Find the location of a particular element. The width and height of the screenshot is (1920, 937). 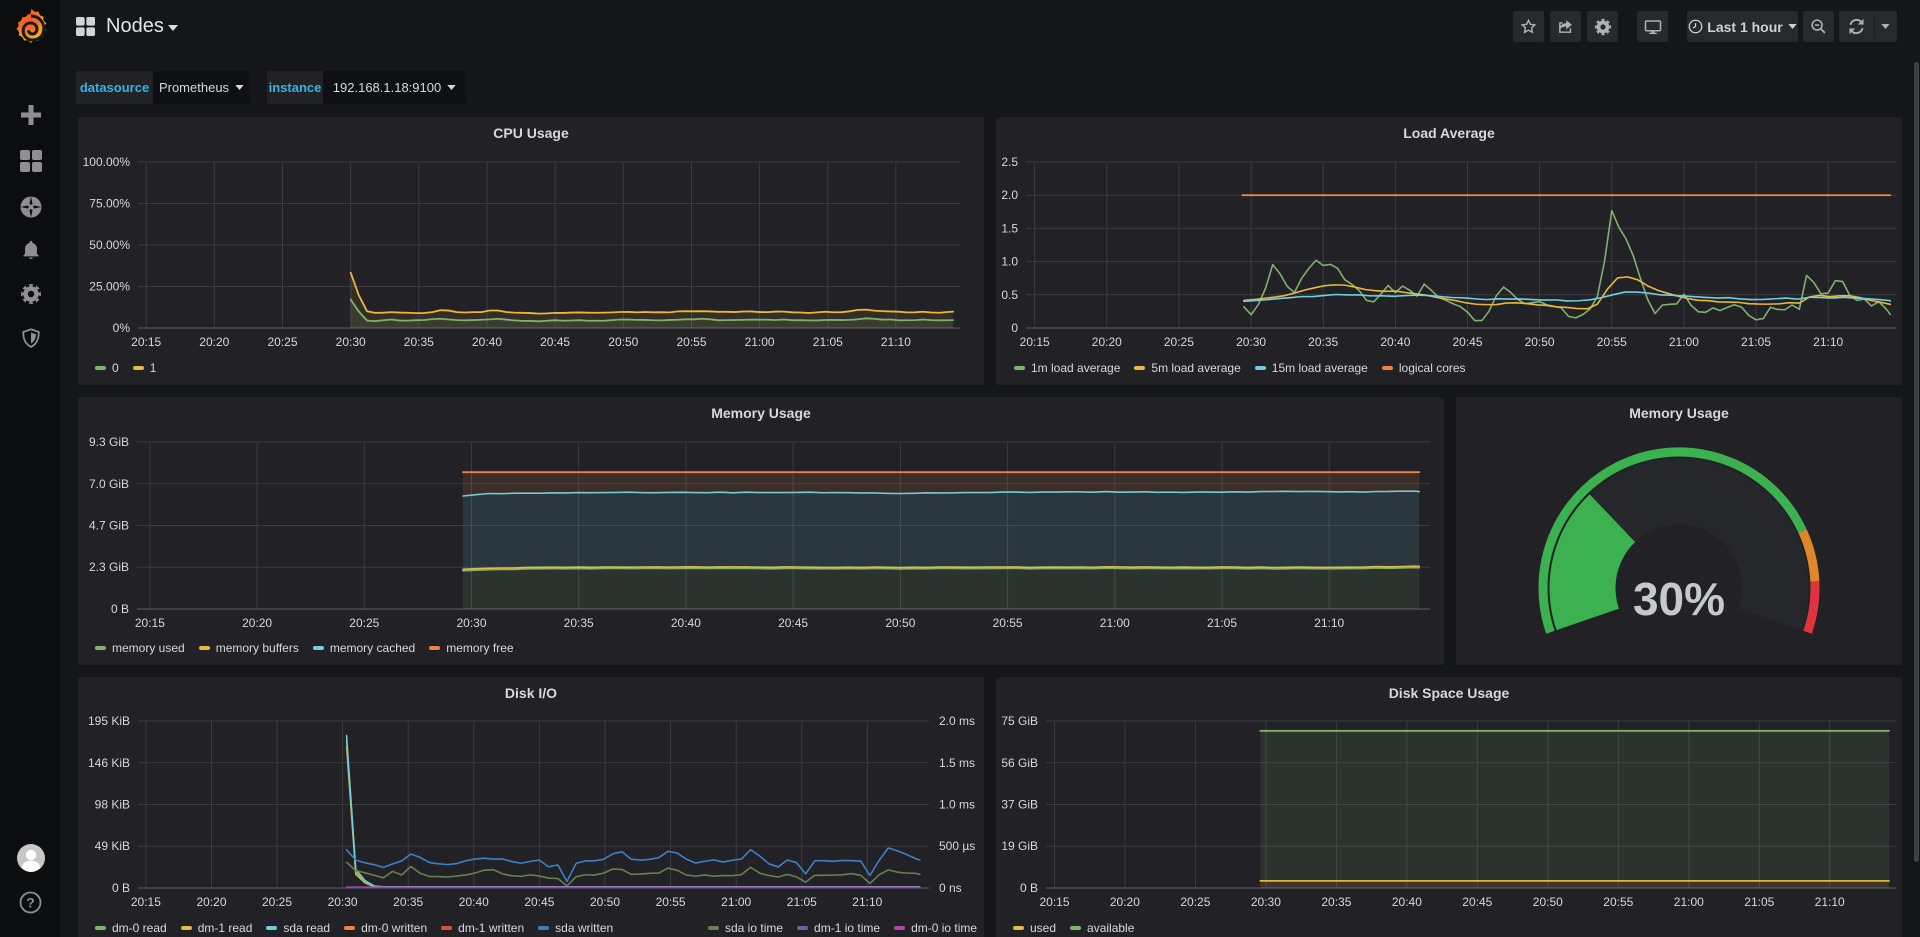

svg-text: 30% is located at coordinates (1679, 599).